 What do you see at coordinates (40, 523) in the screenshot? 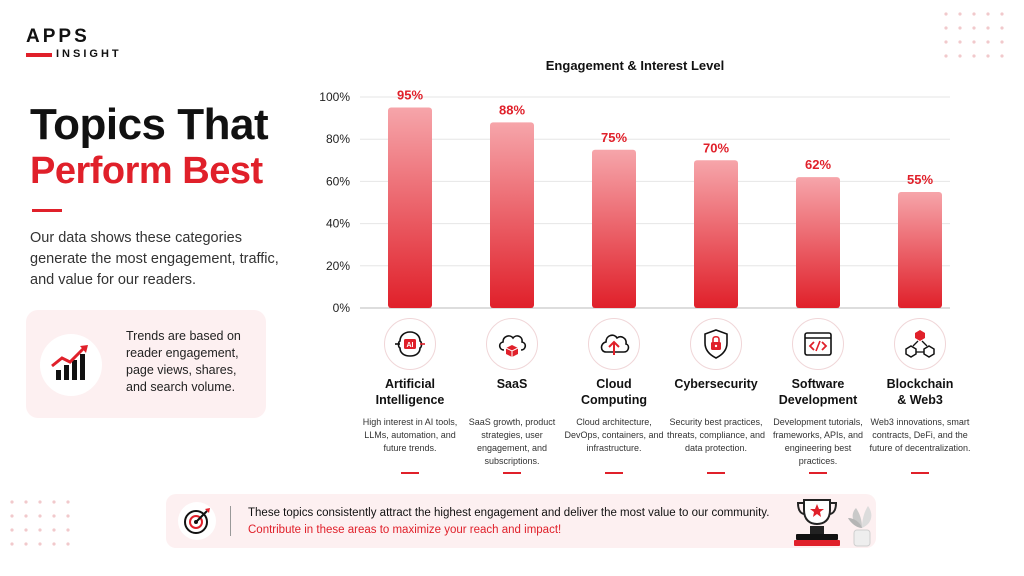
I see `dot-pattern-bottom-left` at bounding box center [40, 523].